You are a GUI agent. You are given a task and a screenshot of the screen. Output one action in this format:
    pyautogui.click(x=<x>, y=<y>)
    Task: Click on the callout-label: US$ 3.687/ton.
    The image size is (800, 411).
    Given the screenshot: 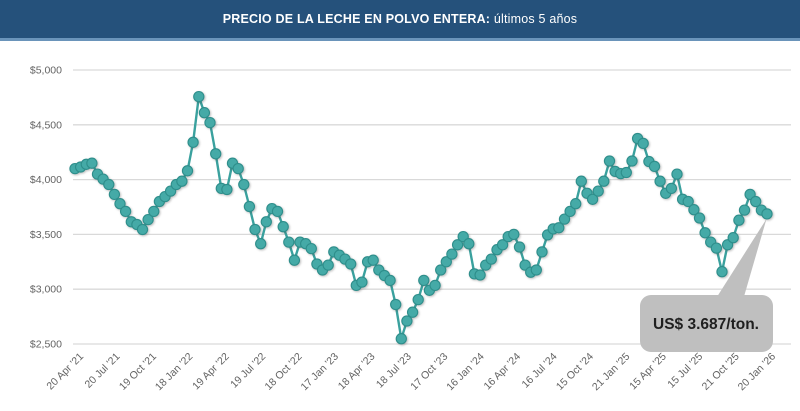 What is the action you would take?
    pyautogui.click(x=706, y=324)
    